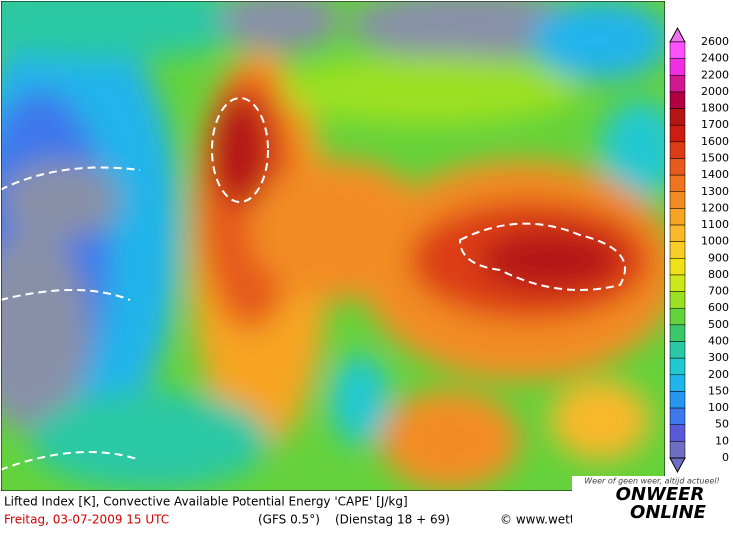  Describe the element at coordinates (392, 520) in the screenshot. I see `caption-run: (Dienstag 18 + 69)` at that location.